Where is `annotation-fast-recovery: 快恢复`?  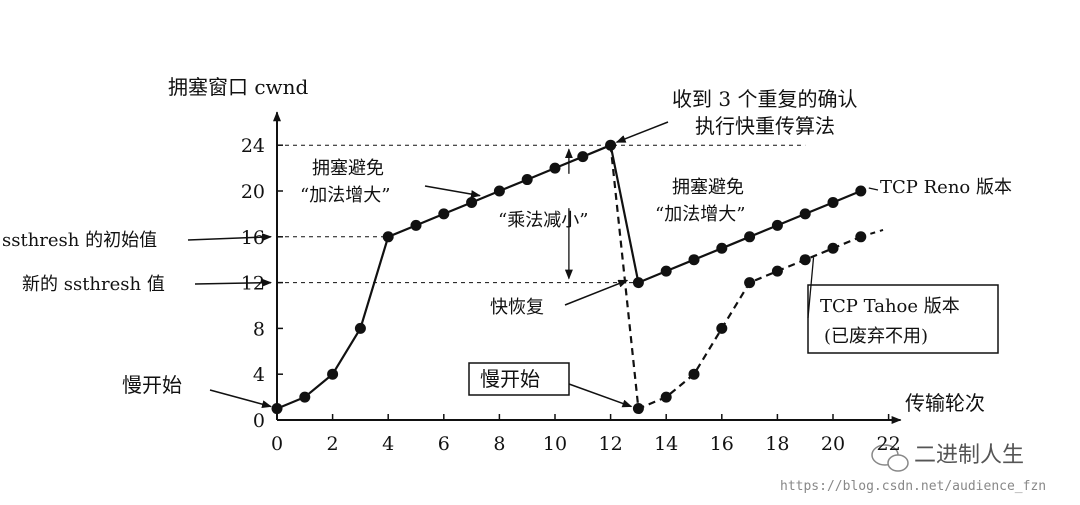 annotation-fast-recovery: 快恢复 is located at coordinates (517, 307).